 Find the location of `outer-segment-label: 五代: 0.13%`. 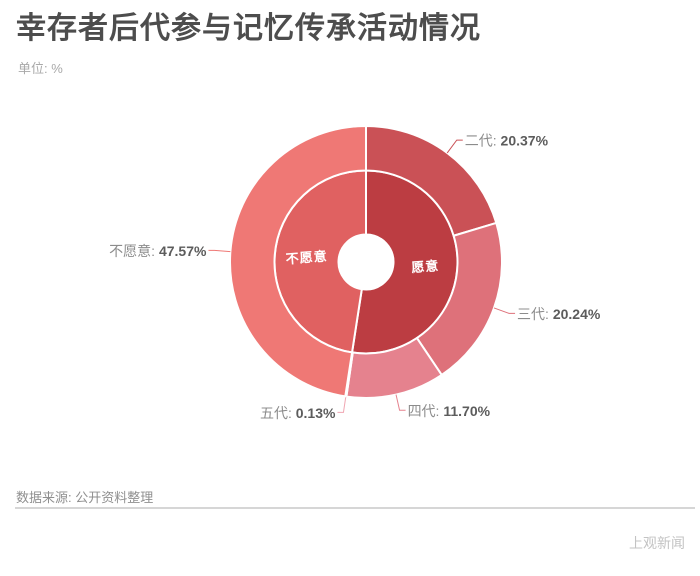

outer-segment-label: 五代: 0.13% is located at coordinates (298, 413).